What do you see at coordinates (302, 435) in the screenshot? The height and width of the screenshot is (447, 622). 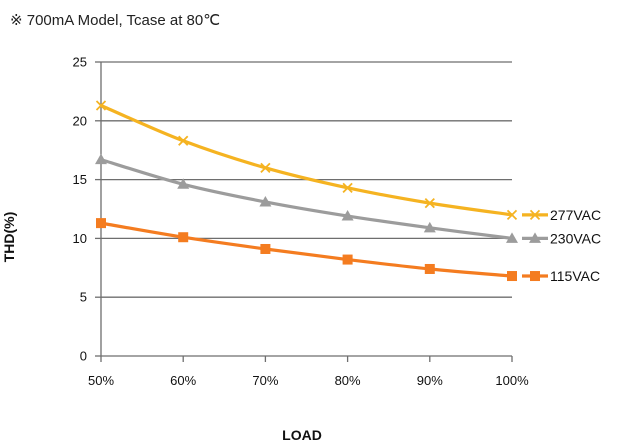 I see `x-axis-title: LOAD` at bounding box center [302, 435].